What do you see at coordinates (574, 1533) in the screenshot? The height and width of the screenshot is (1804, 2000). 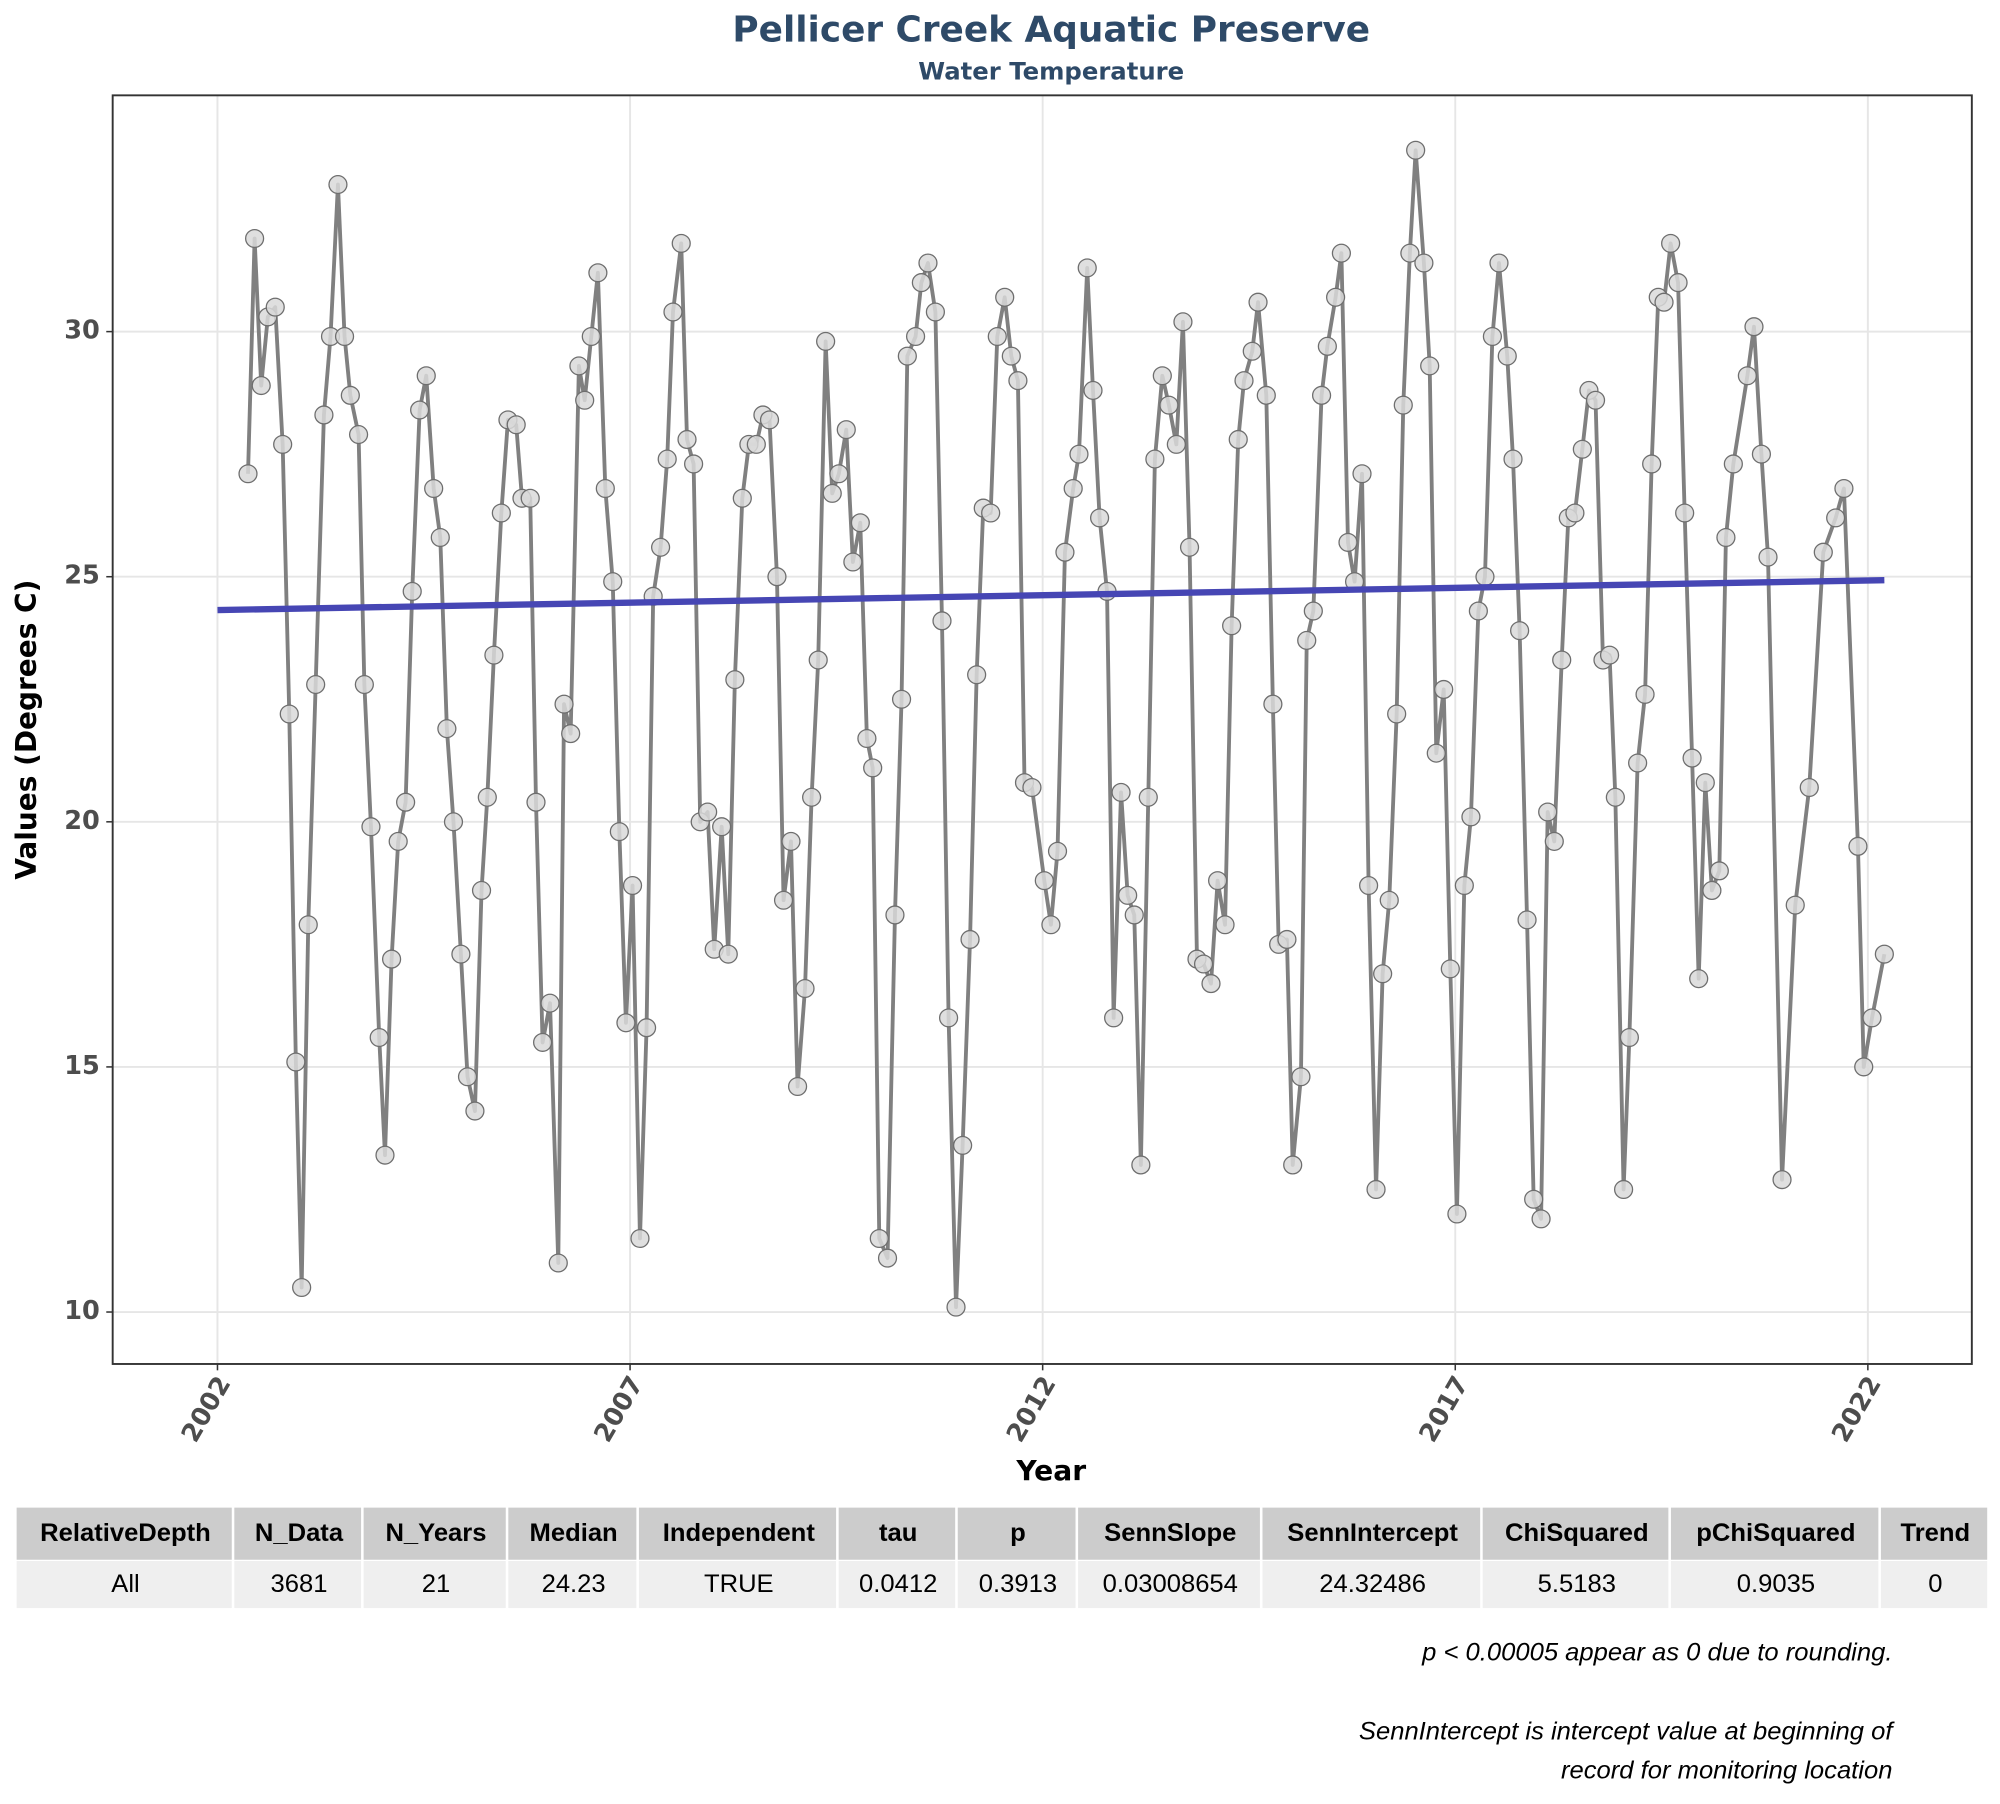 I see `table-header: Median` at bounding box center [574, 1533].